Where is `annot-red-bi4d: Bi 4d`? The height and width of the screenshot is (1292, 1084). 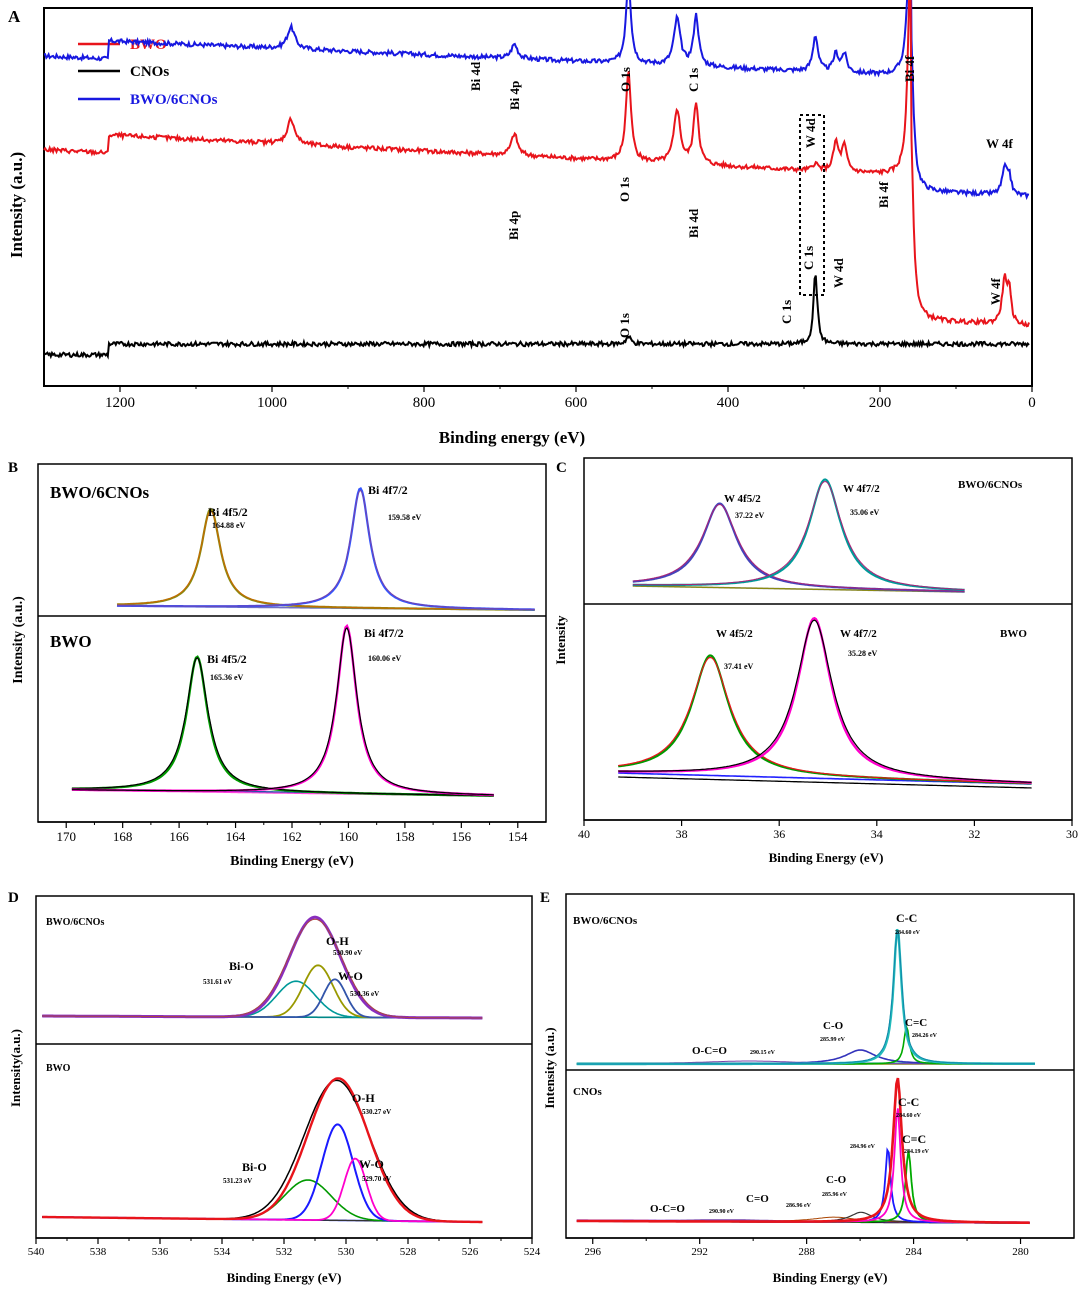 annot-red-bi4d: Bi 4d is located at coordinates (693, 223).